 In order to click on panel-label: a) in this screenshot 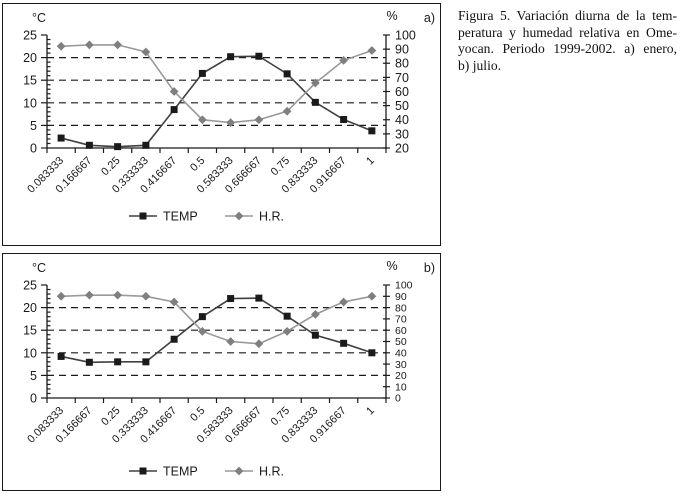, I will do `click(429, 18)`.